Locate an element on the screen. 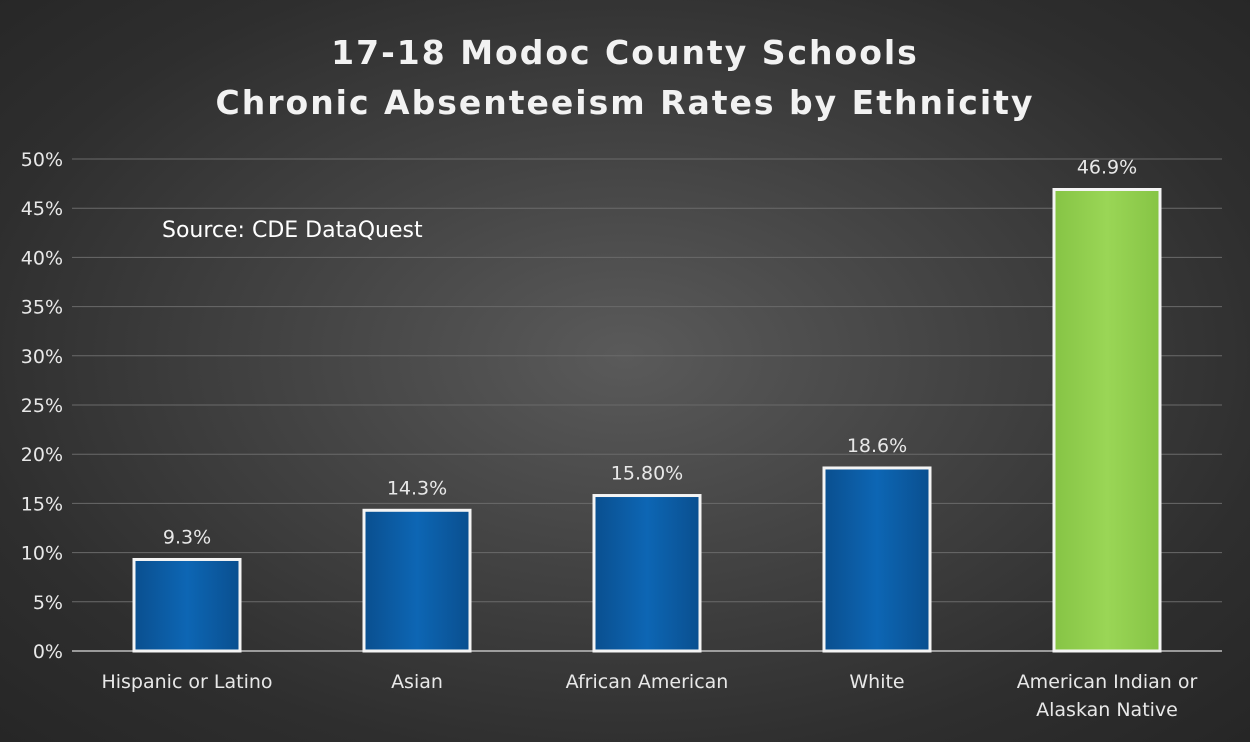  data-label: 9.3% is located at coordinates (187, 537).